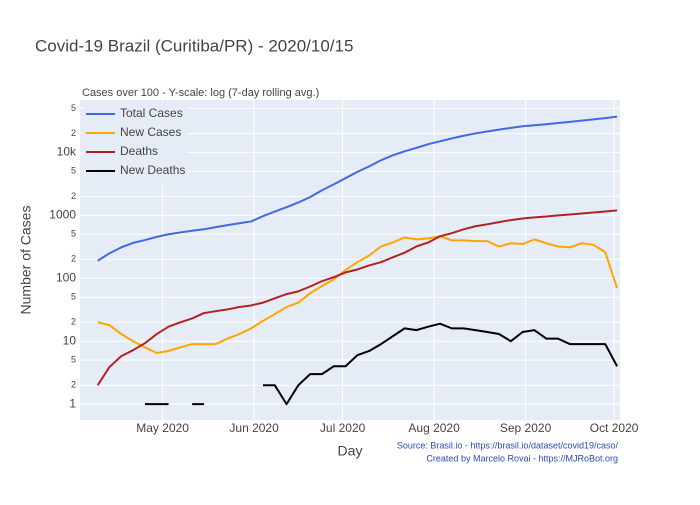 The height and width of the screenshot is (505, 700). I want to click on legend-label: New Cases, so click(150, 132).